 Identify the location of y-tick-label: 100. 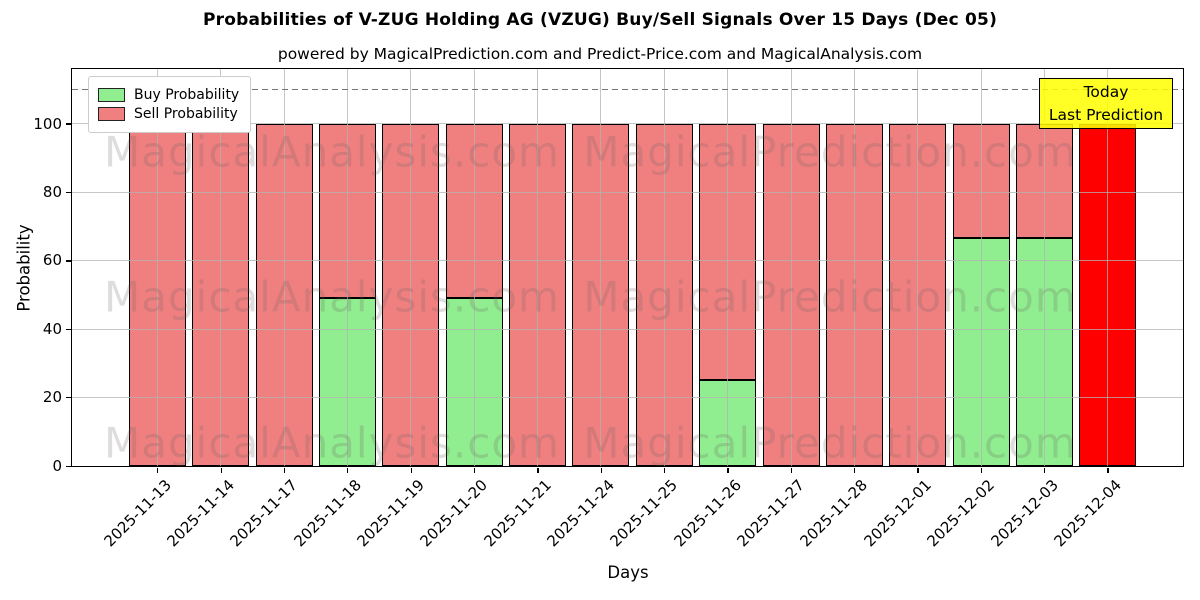
(47, 123).